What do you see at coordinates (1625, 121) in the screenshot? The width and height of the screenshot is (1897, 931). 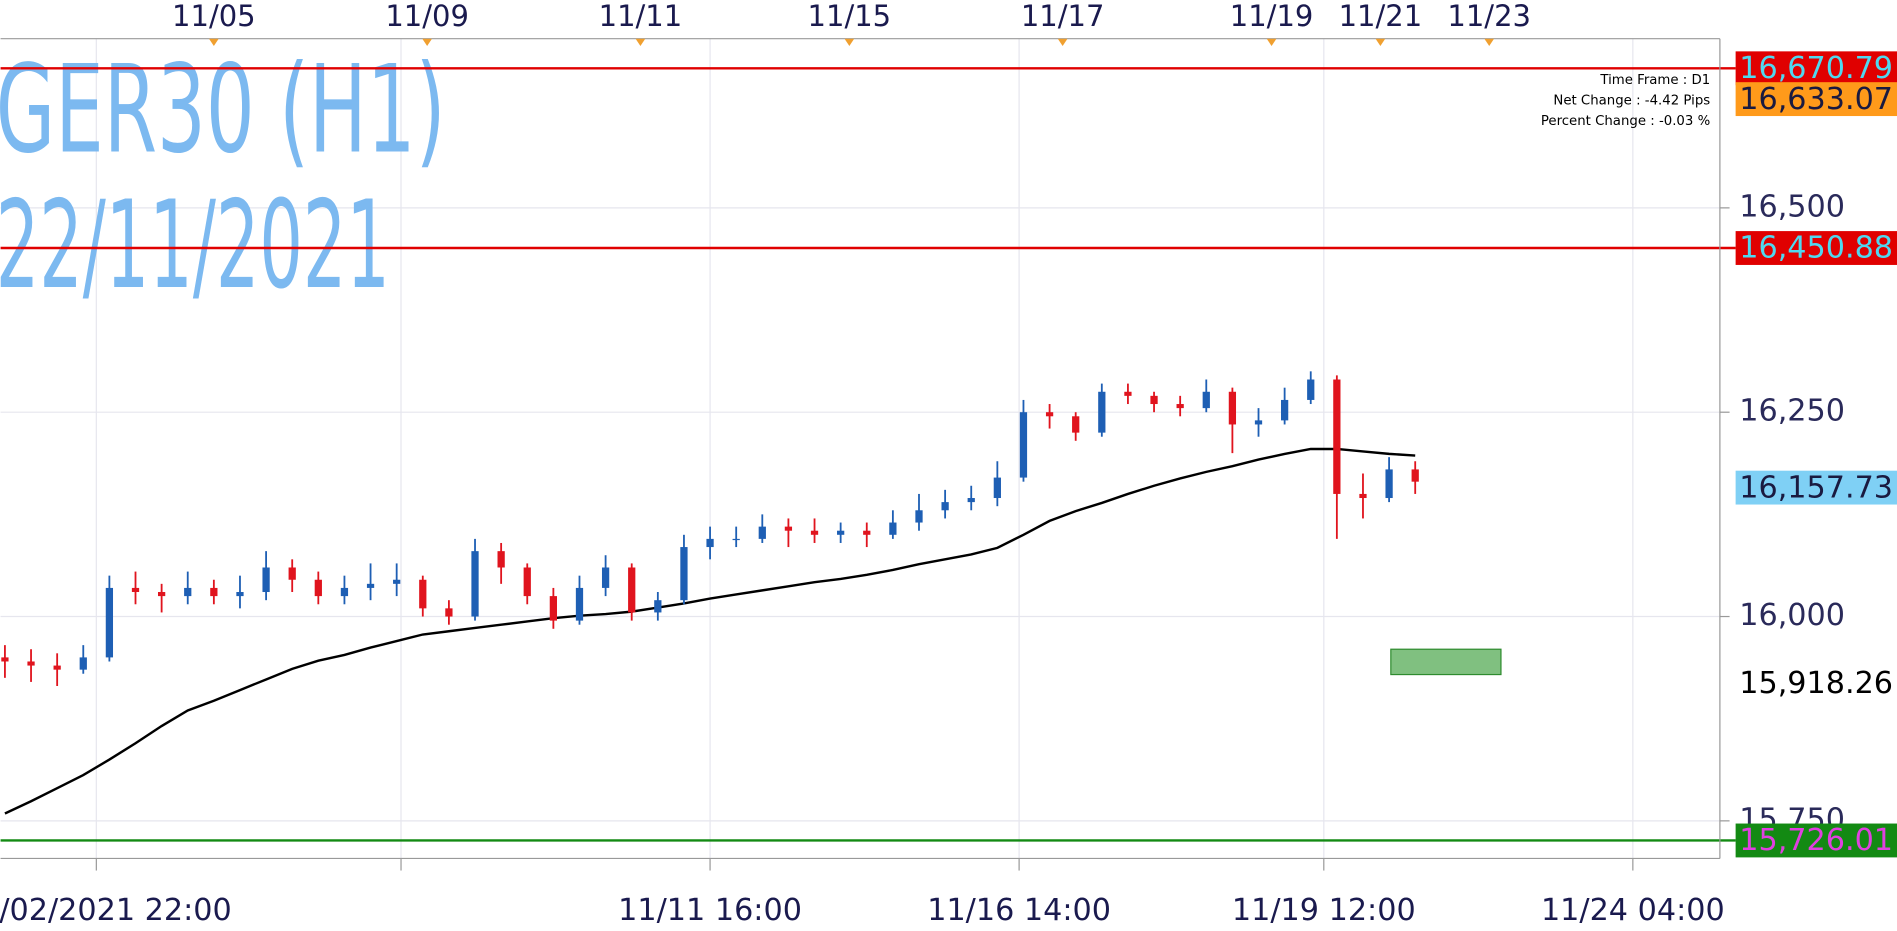 I see `info-text: Percent Change : -0.03 %` at bounding box center [1625, 121].